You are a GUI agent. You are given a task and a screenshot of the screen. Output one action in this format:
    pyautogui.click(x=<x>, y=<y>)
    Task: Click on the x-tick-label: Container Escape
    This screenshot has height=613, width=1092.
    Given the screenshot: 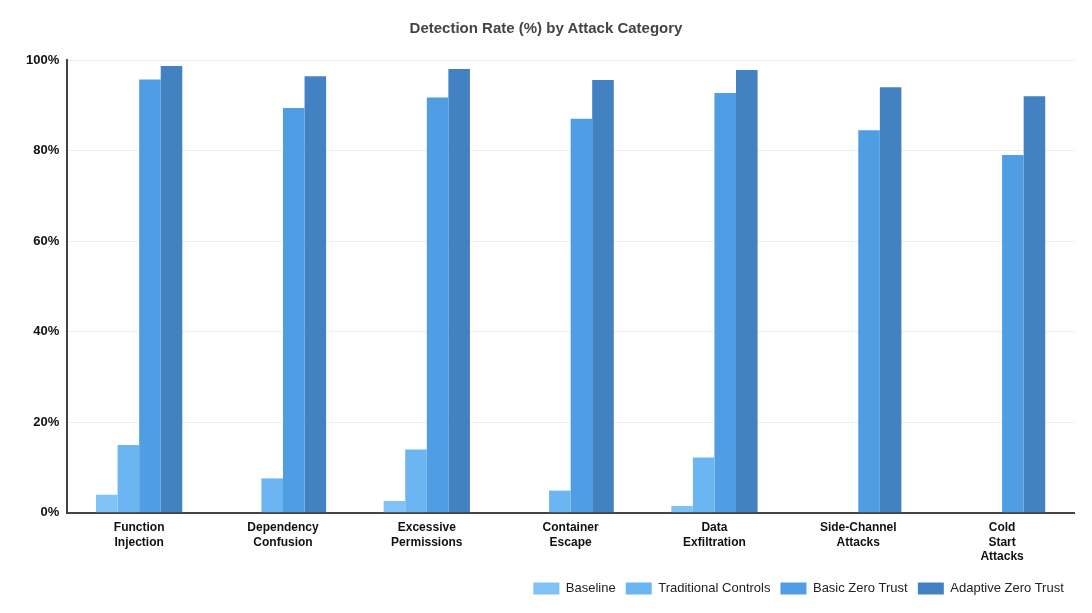 What is the action you would take?
    pyautogui.click(x=570, y=534)
    